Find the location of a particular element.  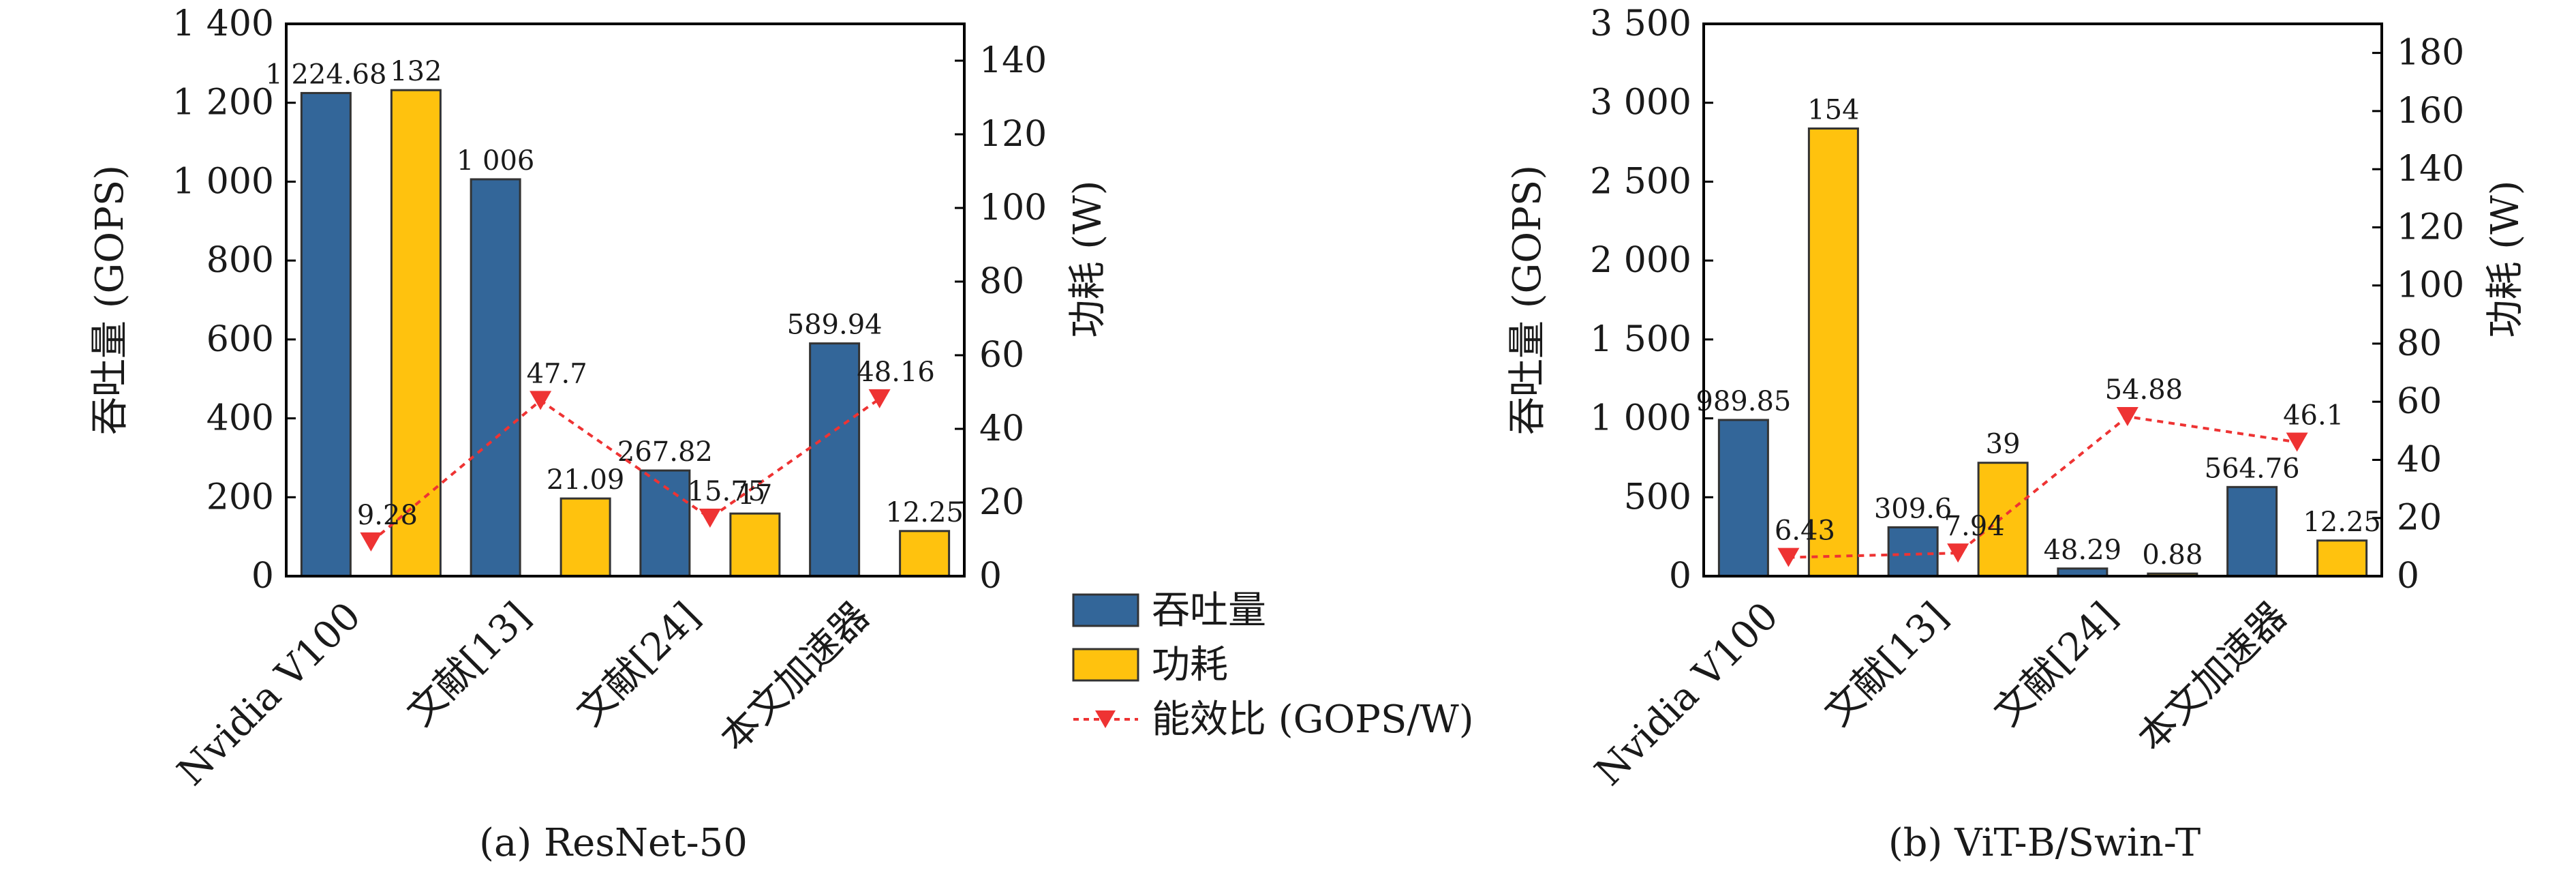

y-tick-label: 1 400 is located at coordinates (223, 23).